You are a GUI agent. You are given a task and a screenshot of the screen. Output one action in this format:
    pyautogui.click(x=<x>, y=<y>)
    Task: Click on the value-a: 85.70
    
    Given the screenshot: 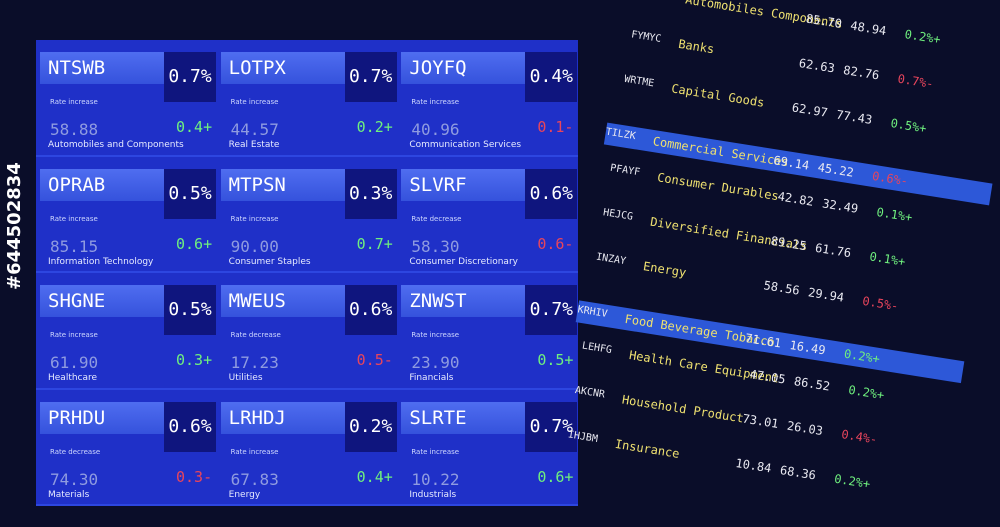 What is the action you would take?
    pyautogui.click(x=823, y=21)
    